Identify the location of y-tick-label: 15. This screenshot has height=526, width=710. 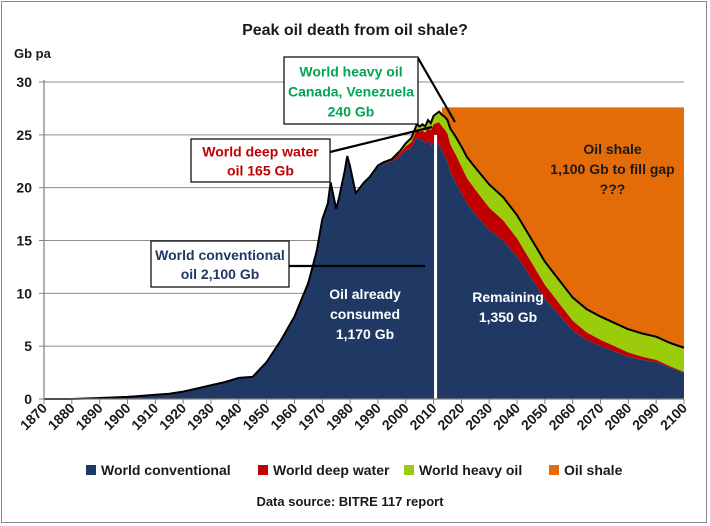
(24, 241).